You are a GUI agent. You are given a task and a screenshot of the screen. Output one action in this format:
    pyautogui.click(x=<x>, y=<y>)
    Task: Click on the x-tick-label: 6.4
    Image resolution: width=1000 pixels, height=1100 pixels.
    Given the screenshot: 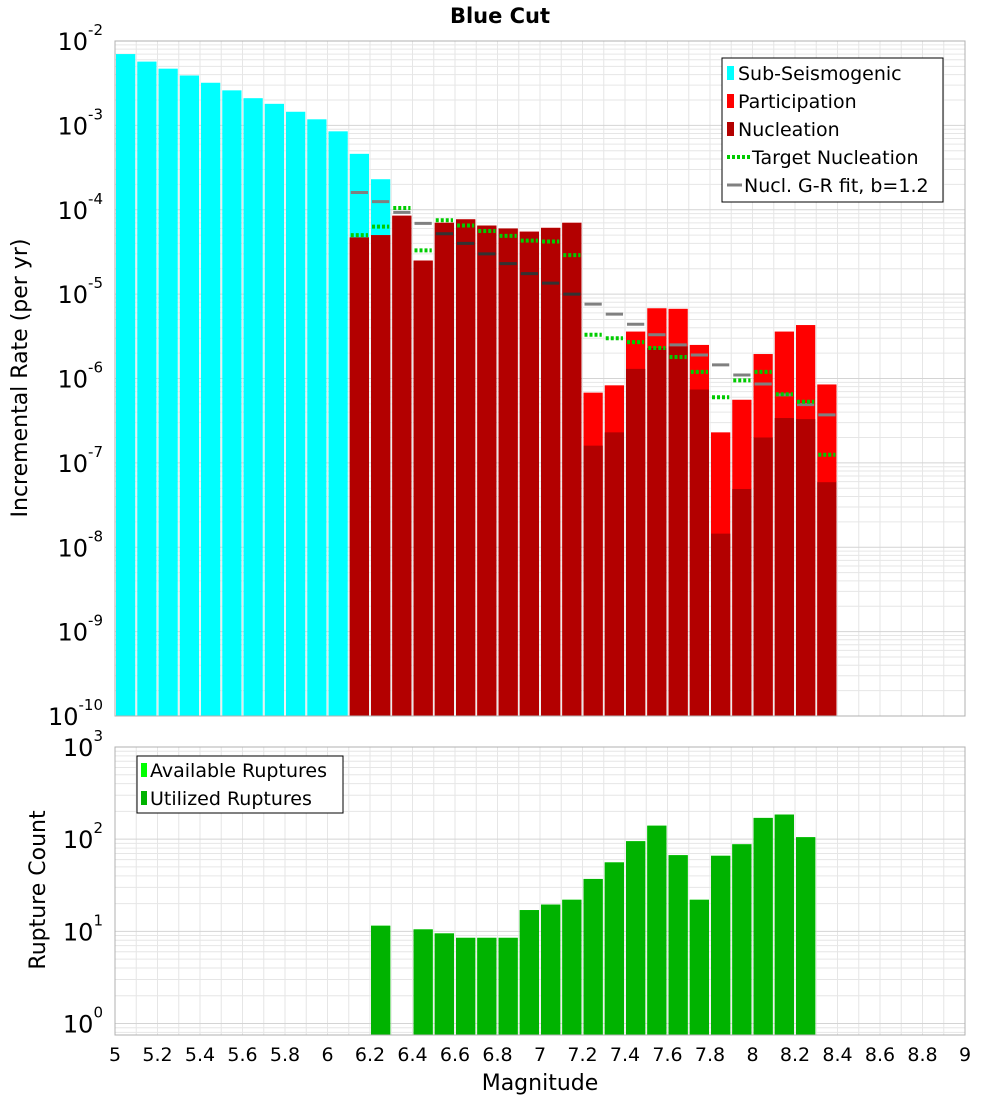 What is the action you would take?
    pyautogui.click(x=412, y=1055)
    